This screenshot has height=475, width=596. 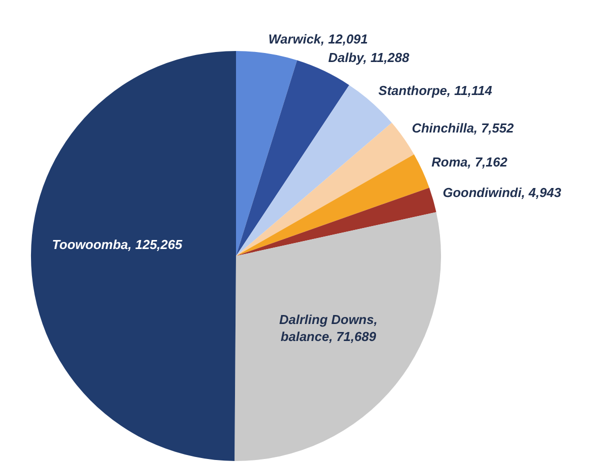 I want to click on slice-label: Warwick, 12,091, so click(x=318, y=38).